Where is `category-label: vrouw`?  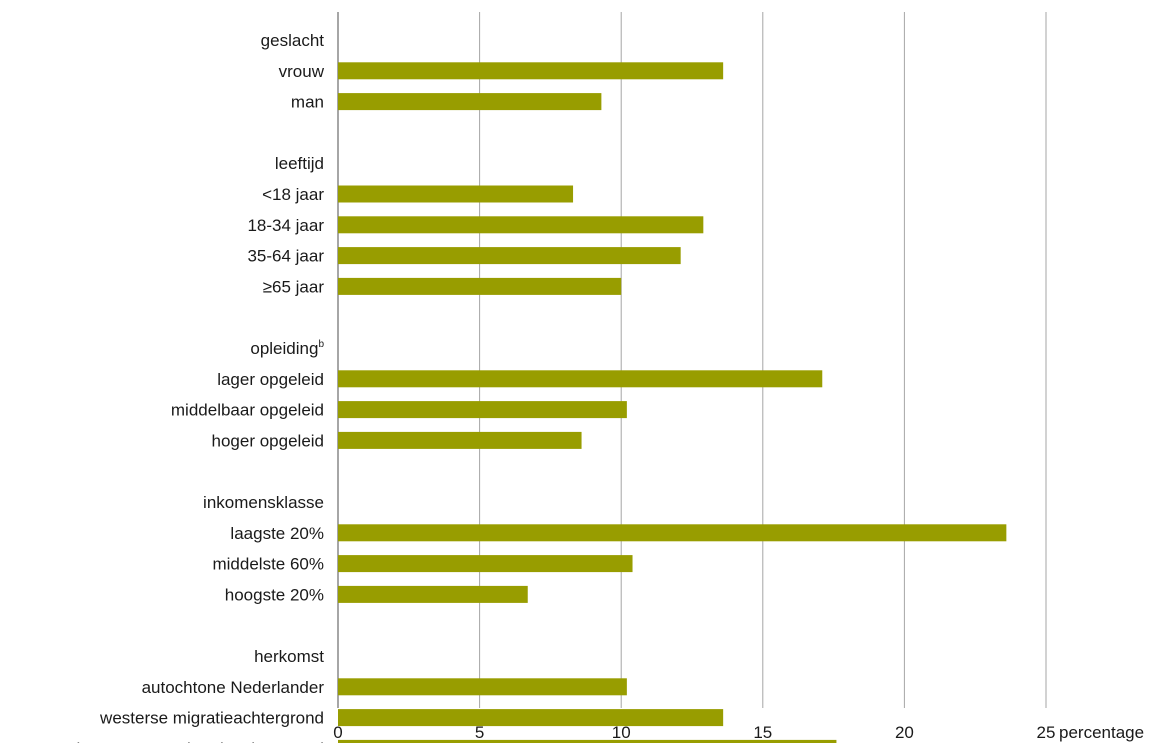 category-label: vrouw is located at coordinates (302, 71).